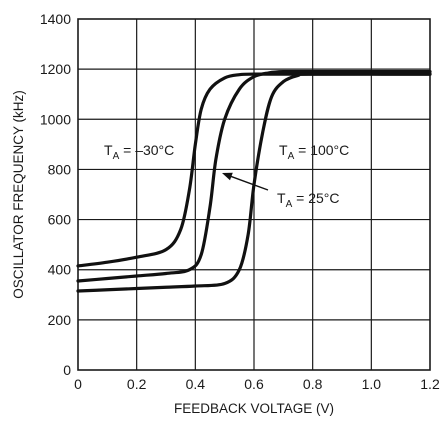 The image size is (444, 423). I want to click on x-tick-label: 1.2, so click(430, 384).